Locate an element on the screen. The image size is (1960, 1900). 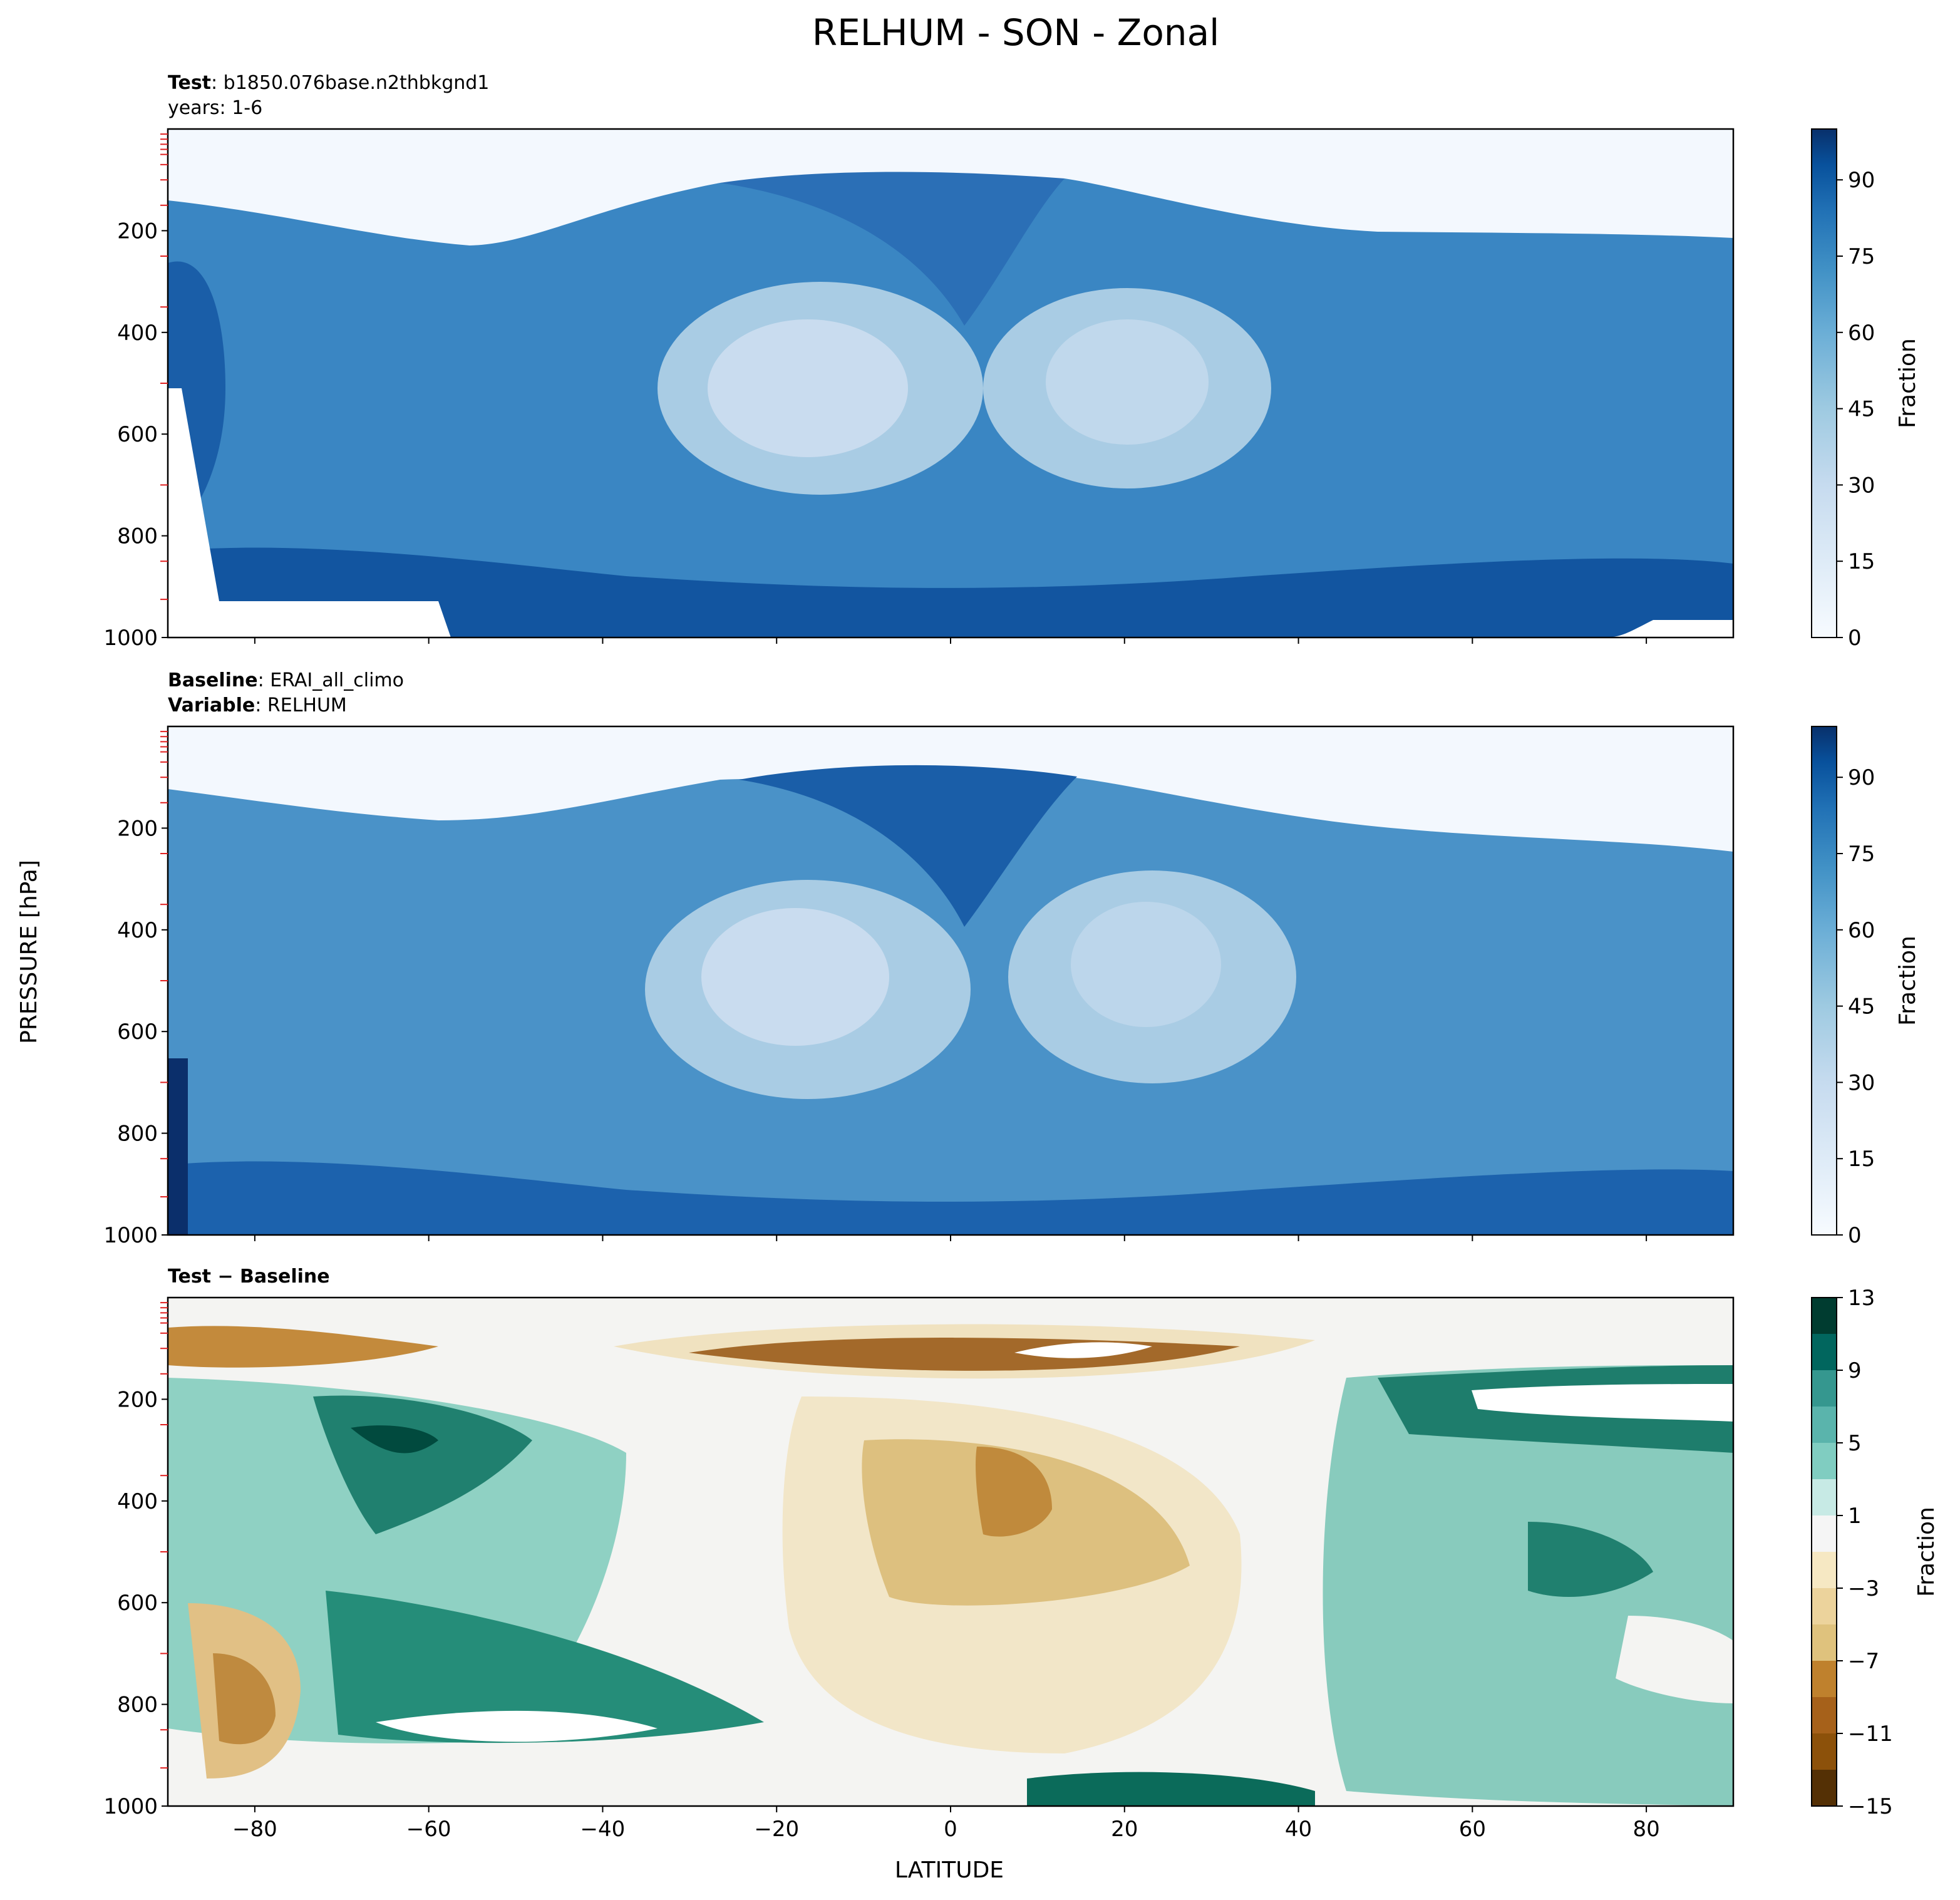
panel-baseline-xticks is located at coordinates (951, 1238).